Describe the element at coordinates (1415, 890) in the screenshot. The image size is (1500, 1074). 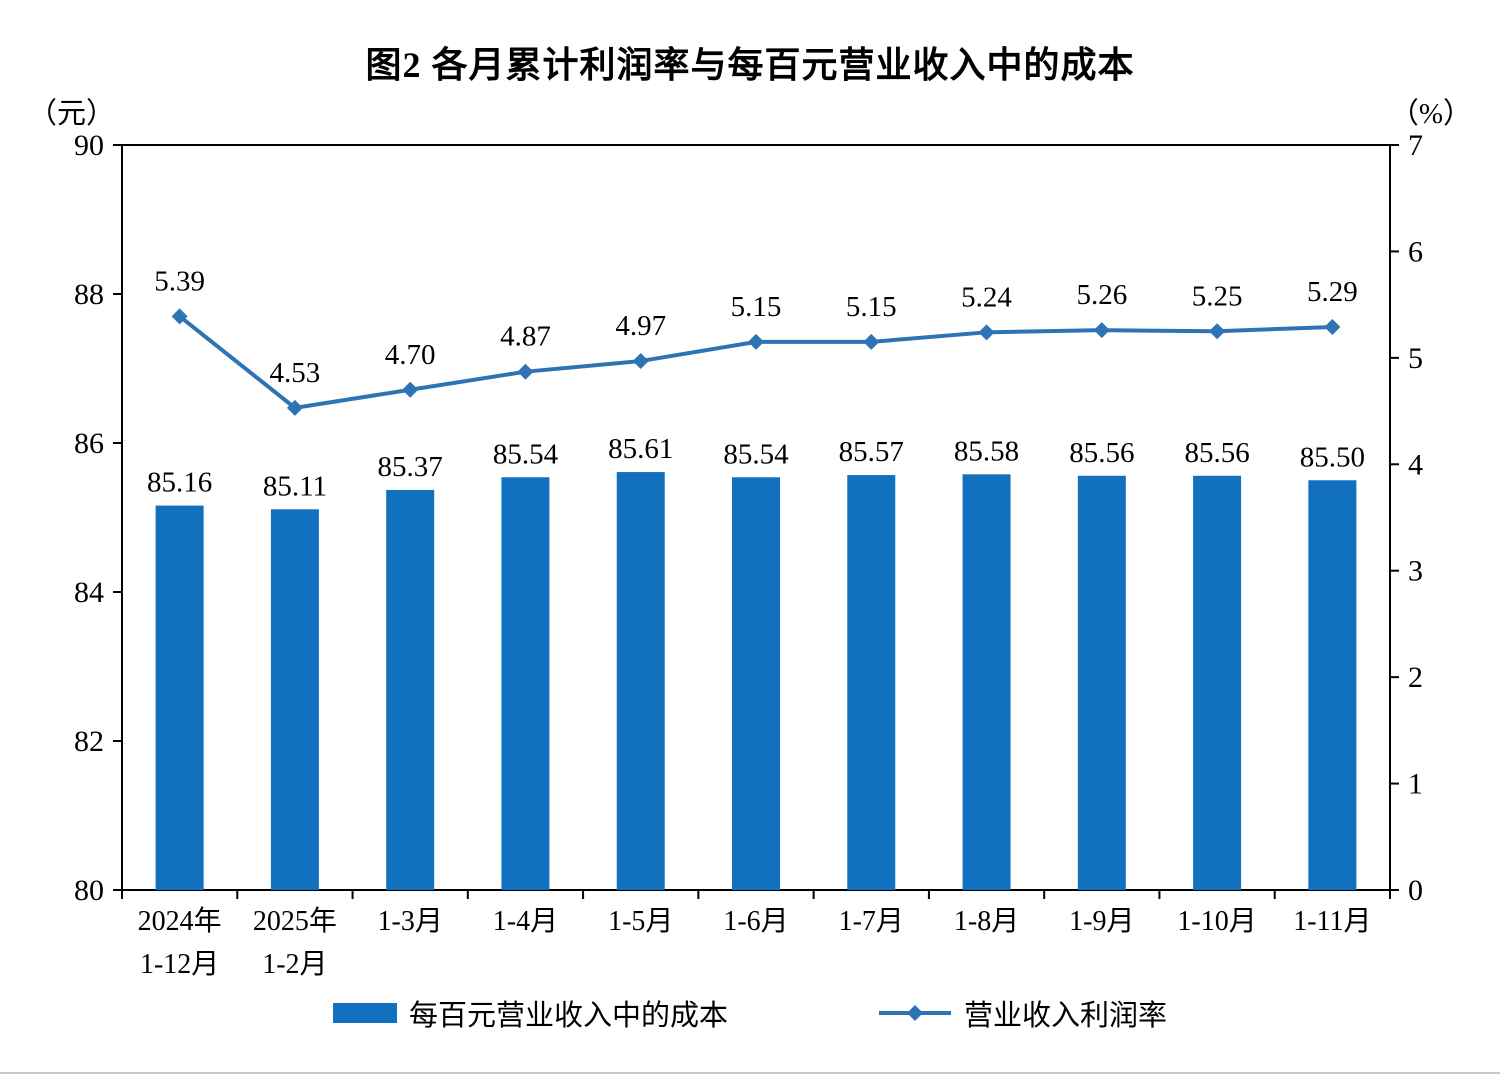
I see `right-axis-tick-label: 0` at that location.